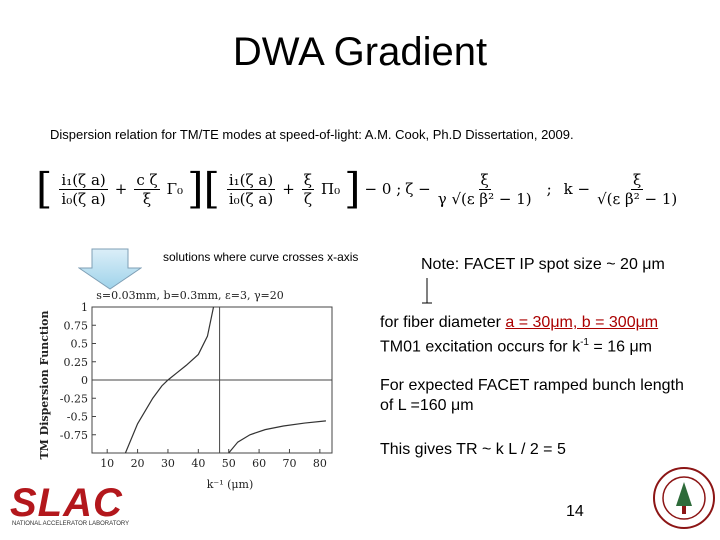 The width and height of the screenshot is (720, 540). I want to click on tr-text: This gives TR ~ k L / 2 = 5, so click(473, 449).